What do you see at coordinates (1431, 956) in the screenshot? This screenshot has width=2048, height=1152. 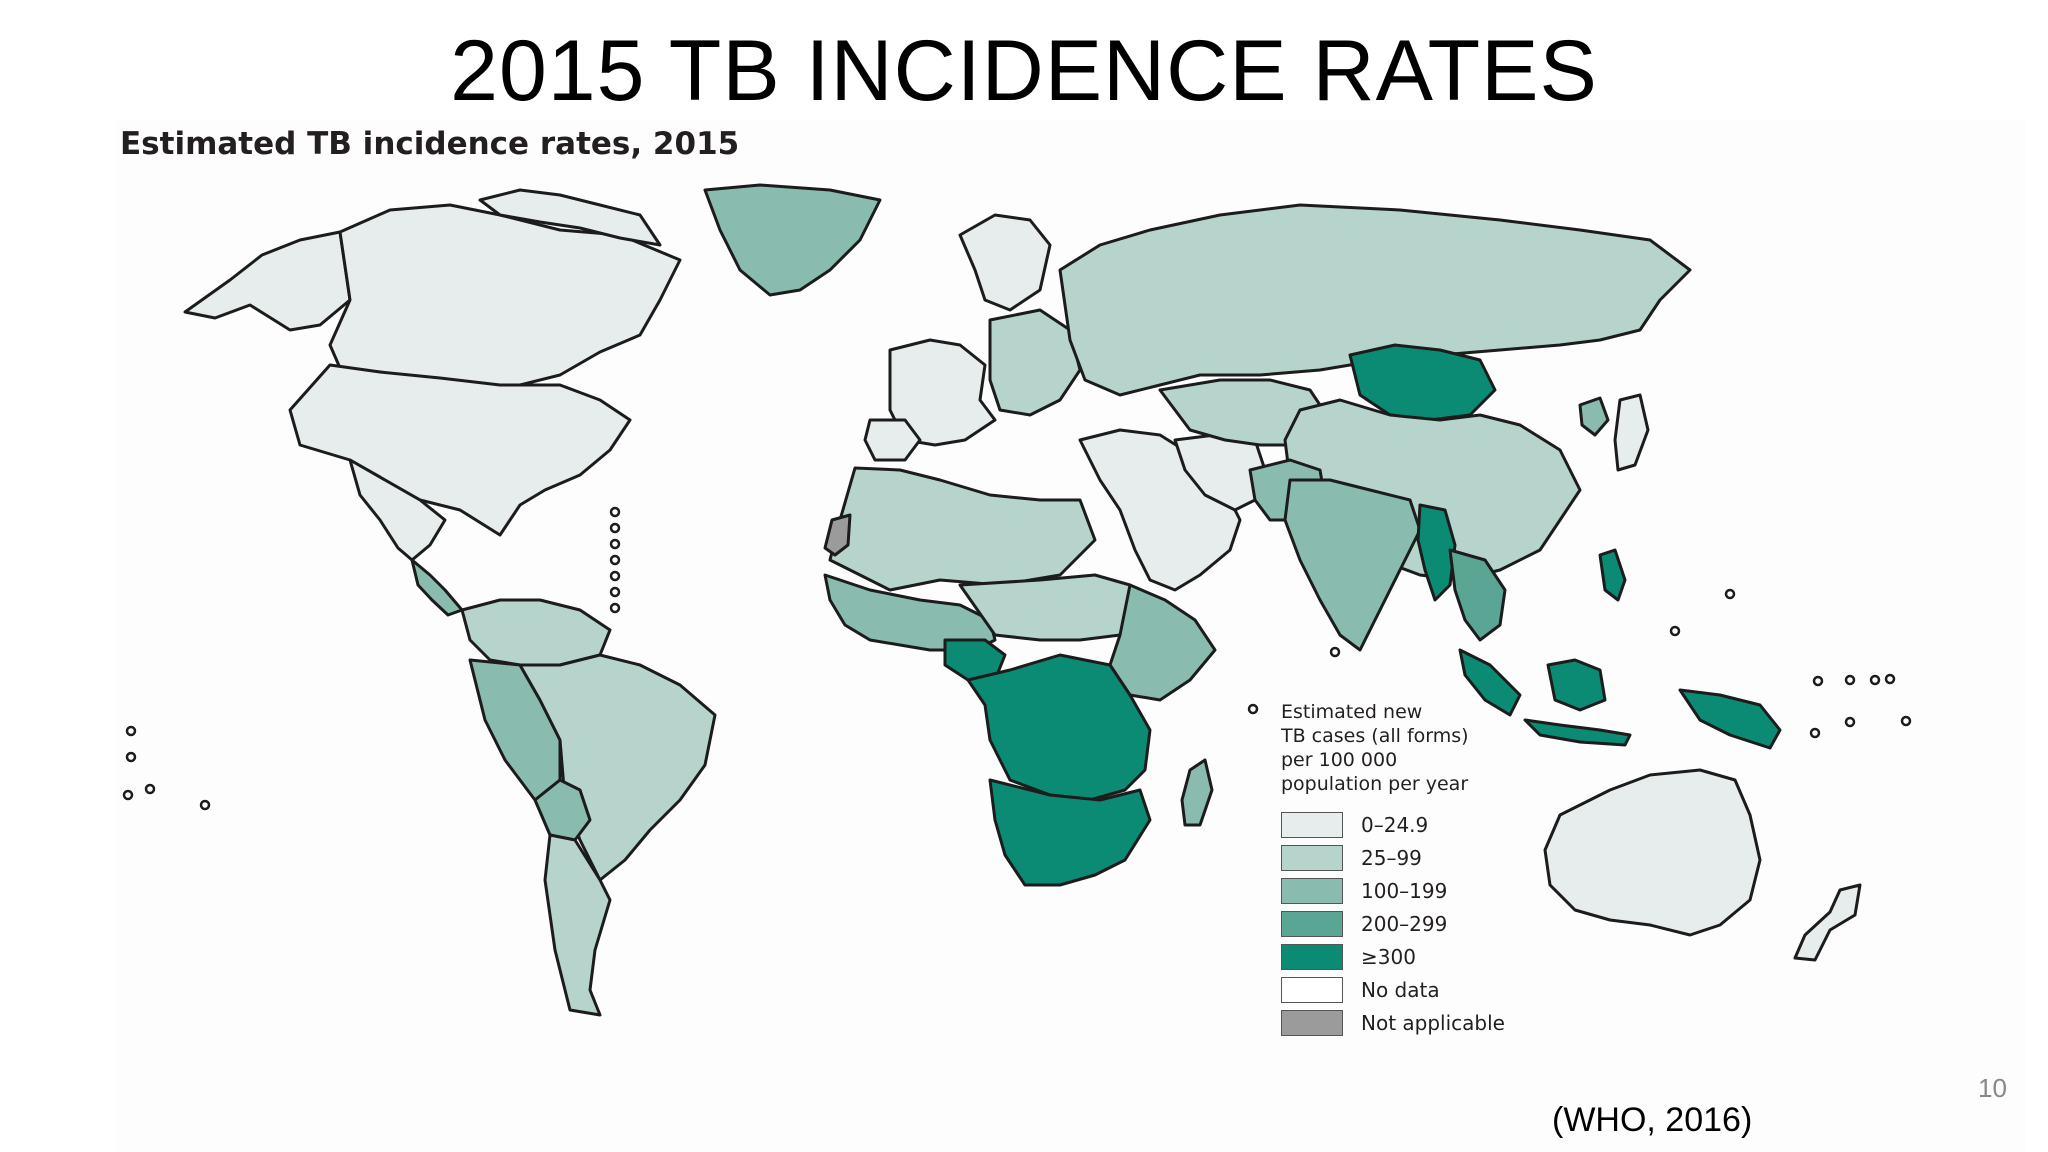 I see `legend-item: ≥300` at bounding box center [1431, 956].